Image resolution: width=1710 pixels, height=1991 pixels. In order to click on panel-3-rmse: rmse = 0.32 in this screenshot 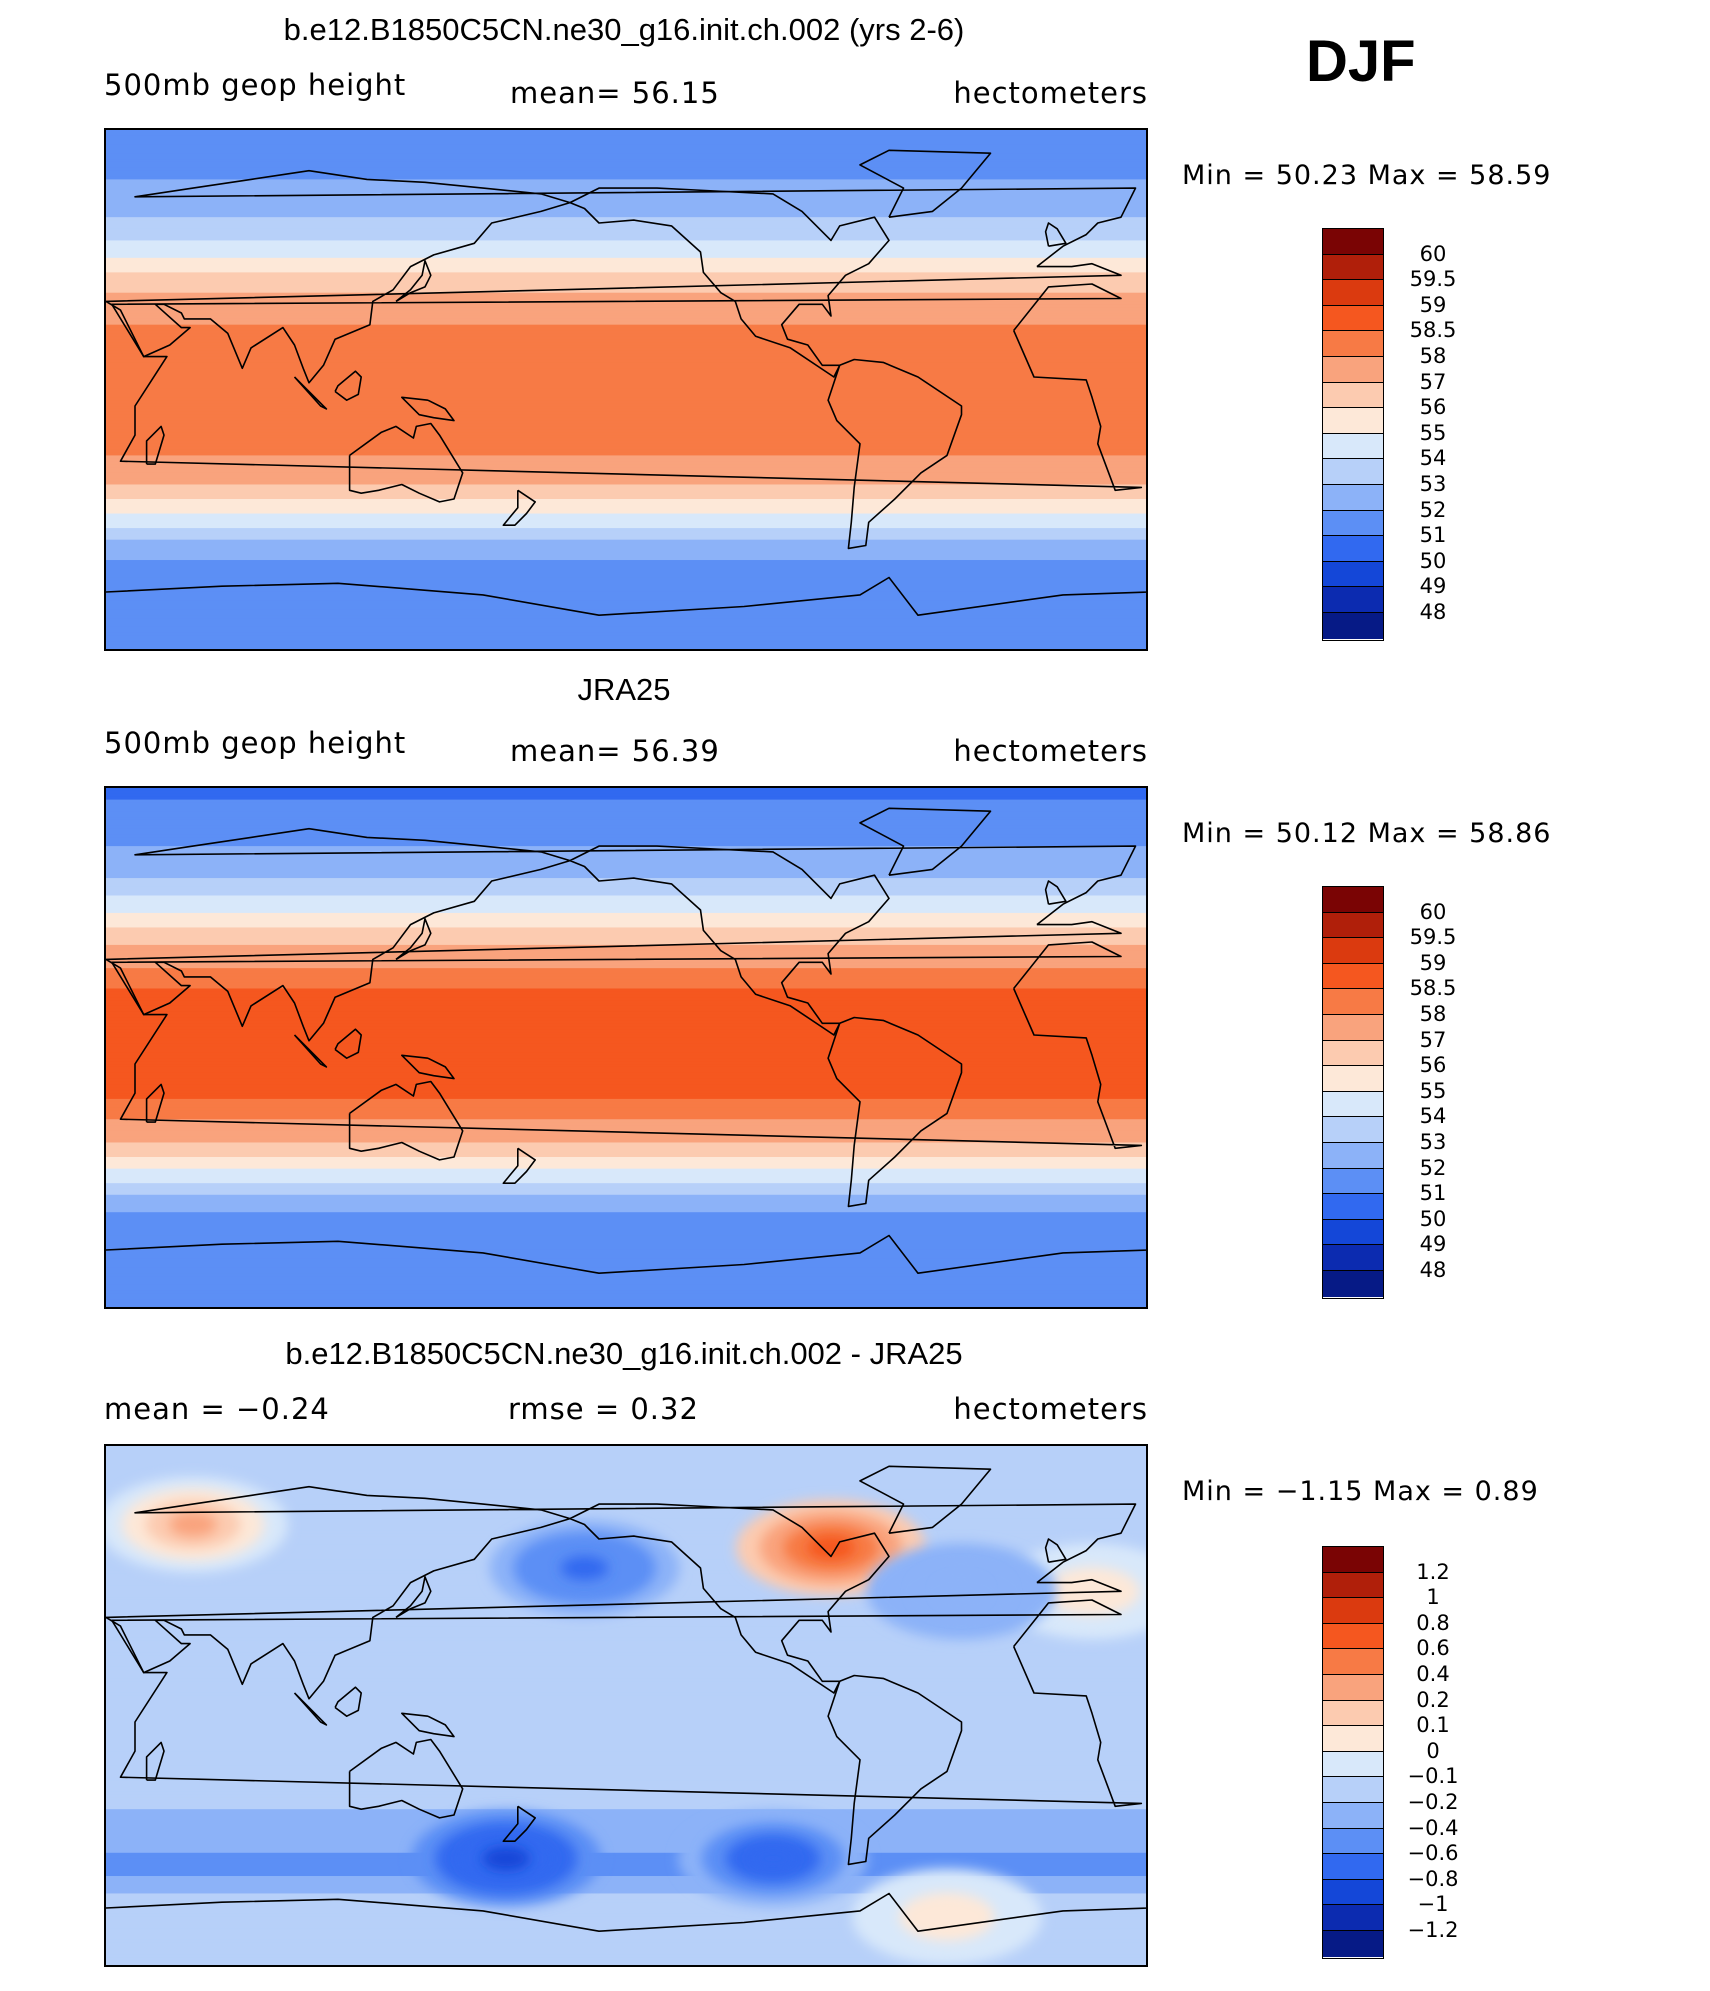, I will do `click(603, 1409)`.